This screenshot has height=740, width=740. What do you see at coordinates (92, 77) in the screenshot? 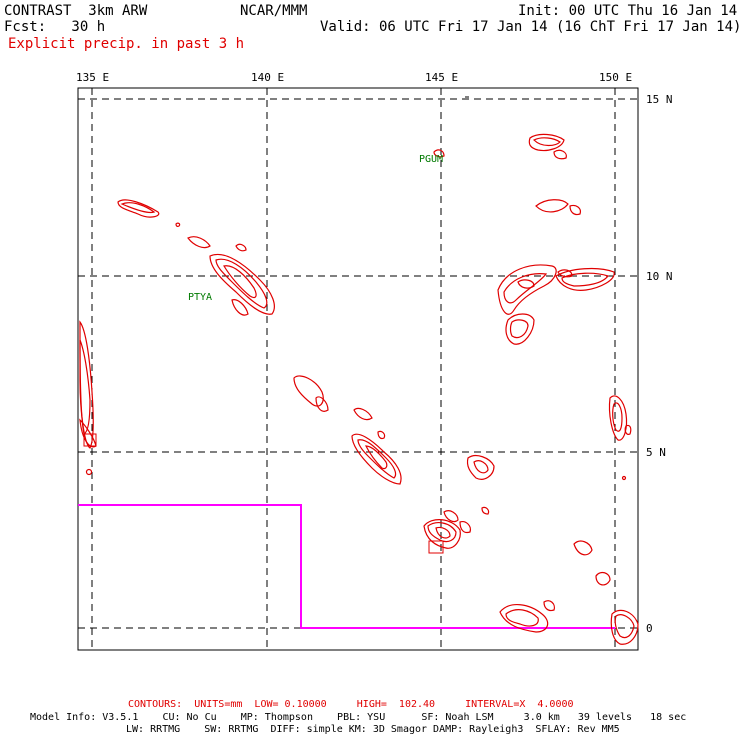
I see `lon-label-135e: 135 E` at bounding box center [92, 77].